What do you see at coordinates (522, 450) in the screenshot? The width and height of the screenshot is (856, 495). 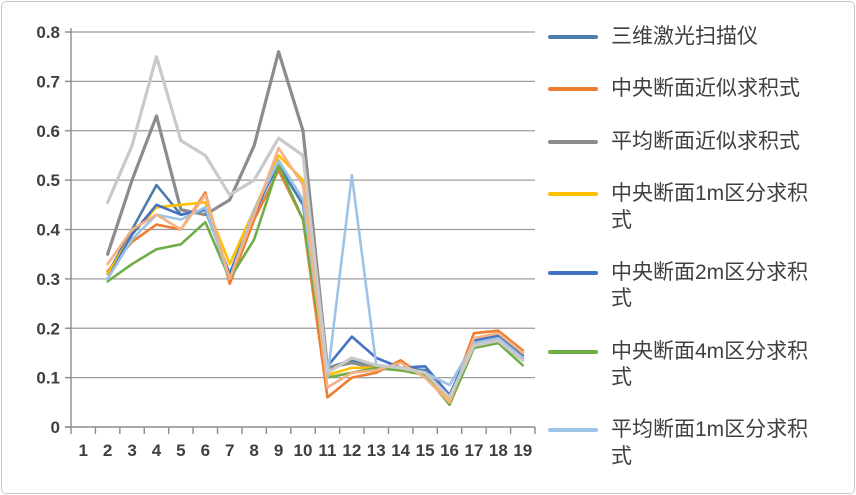 I see `x-tick-label: 19` at bounding box center [522, 450].